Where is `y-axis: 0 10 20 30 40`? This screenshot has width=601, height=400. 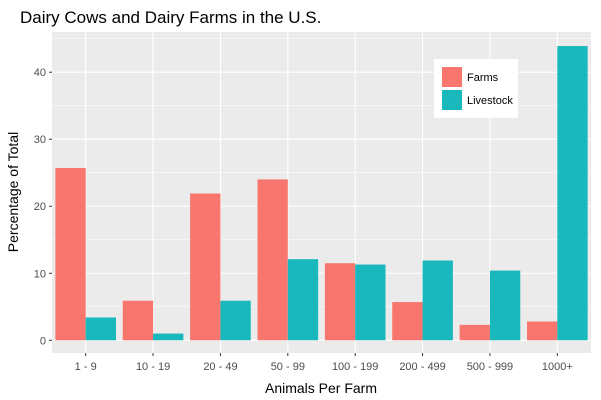 y-axis: 0 10 20 30 40 is located at coordinates (43, 207).